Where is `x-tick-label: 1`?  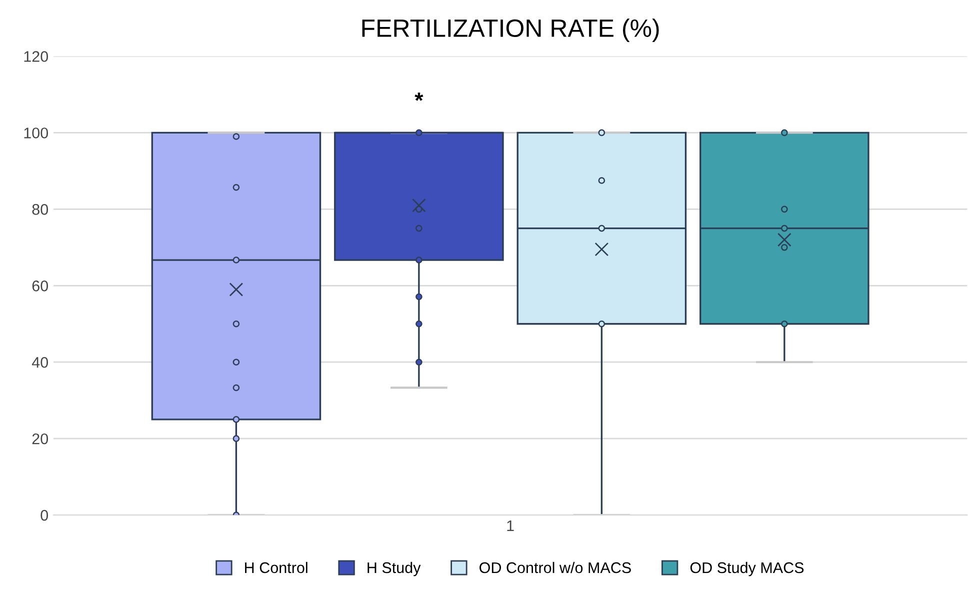 x-tick-label: 1 is located at coordinates (510, 525).